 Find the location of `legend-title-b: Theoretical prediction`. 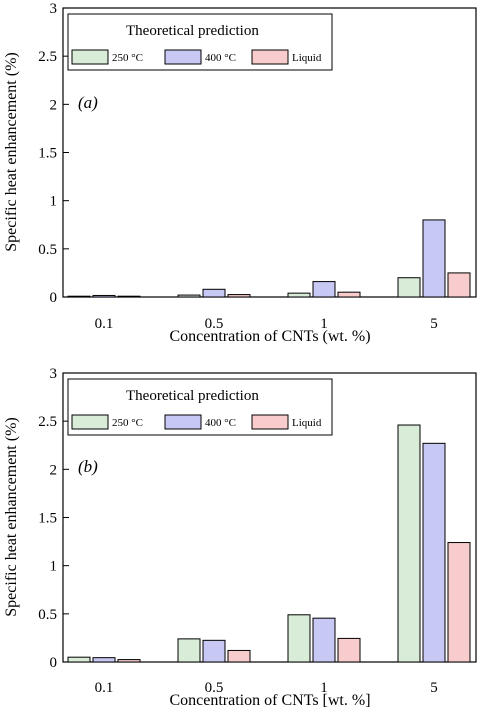

legend-title-b: Theoretical prediction is located at coordinates (192, 396).